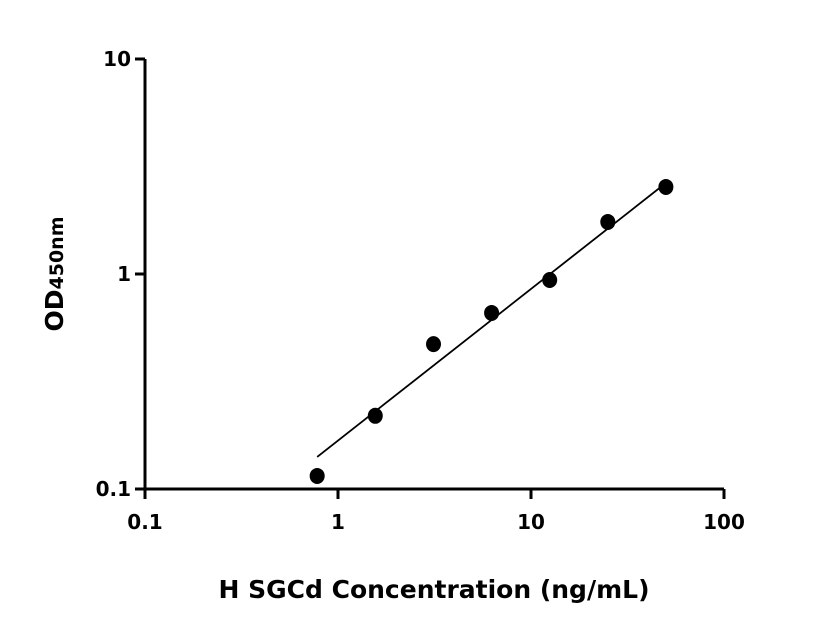  Describe the element at coordinates (531, 522) in the screenshot. I see `x-tick-label: 10` at that location.